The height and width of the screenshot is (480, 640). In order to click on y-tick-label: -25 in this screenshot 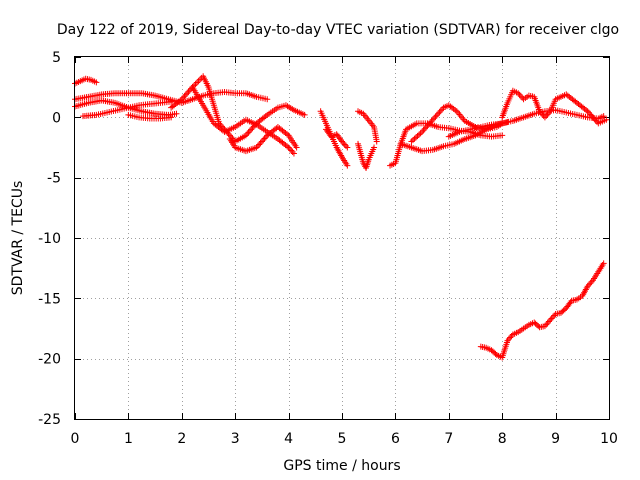, I will do `click(49, 420)`.